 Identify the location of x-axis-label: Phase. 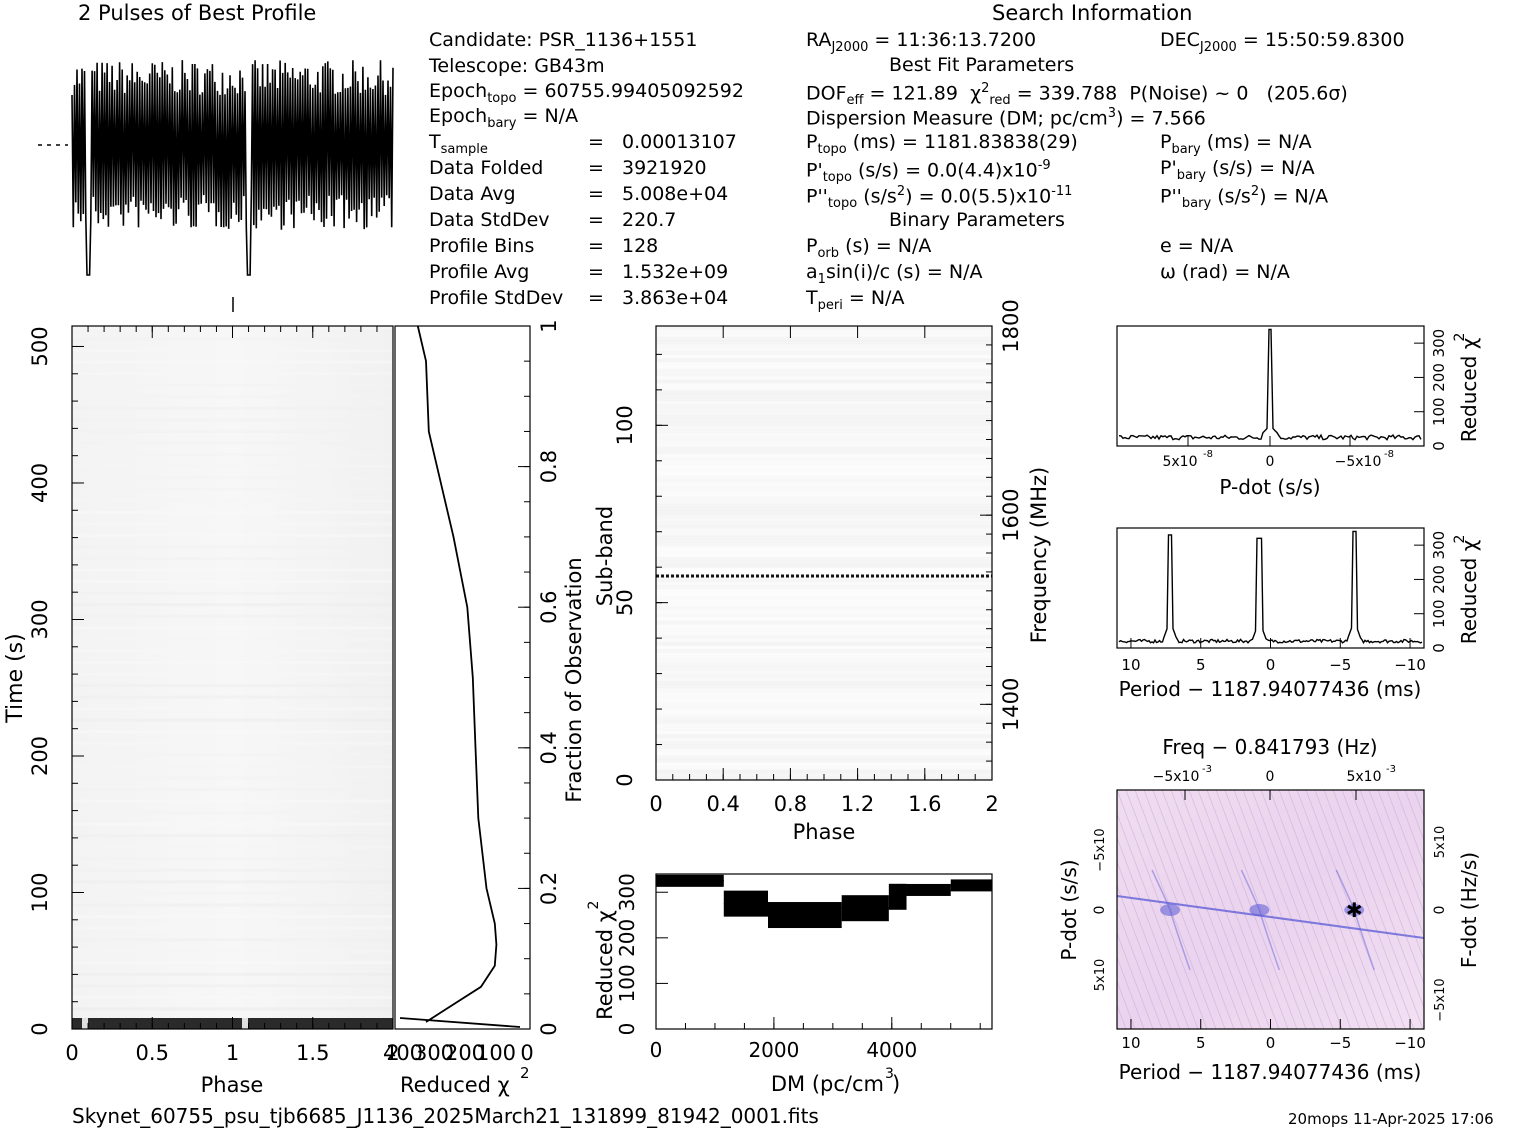
(232, 1085).